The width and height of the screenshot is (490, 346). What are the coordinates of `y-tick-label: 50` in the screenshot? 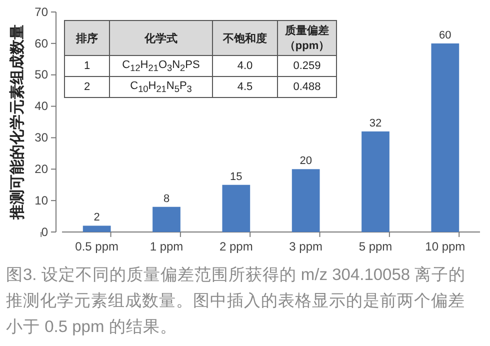 It's located at (41, 75).